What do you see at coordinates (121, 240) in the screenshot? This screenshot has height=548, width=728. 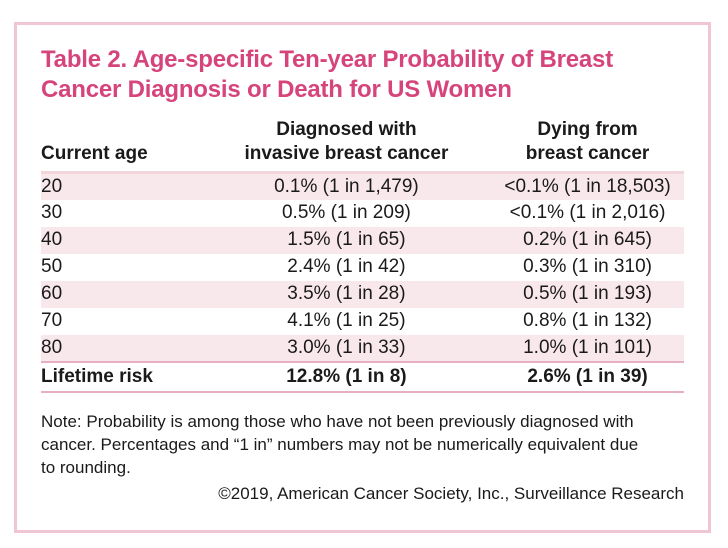 I see `age-cell: 40` at bounding box center [121, 240].